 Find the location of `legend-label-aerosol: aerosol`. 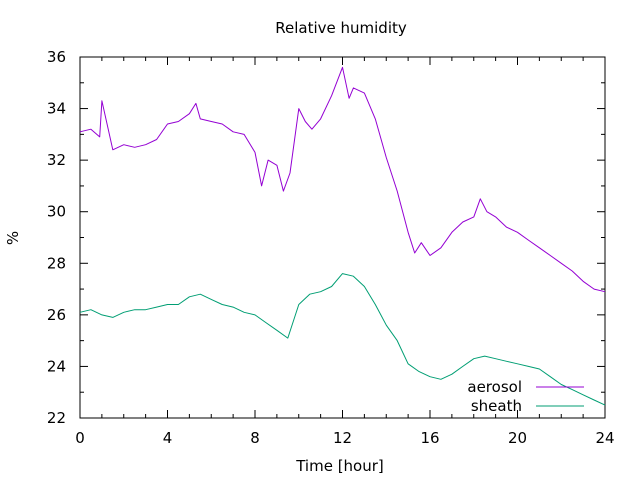

legend-label-aerosol: aerosol is located at coordinates (494, 387).